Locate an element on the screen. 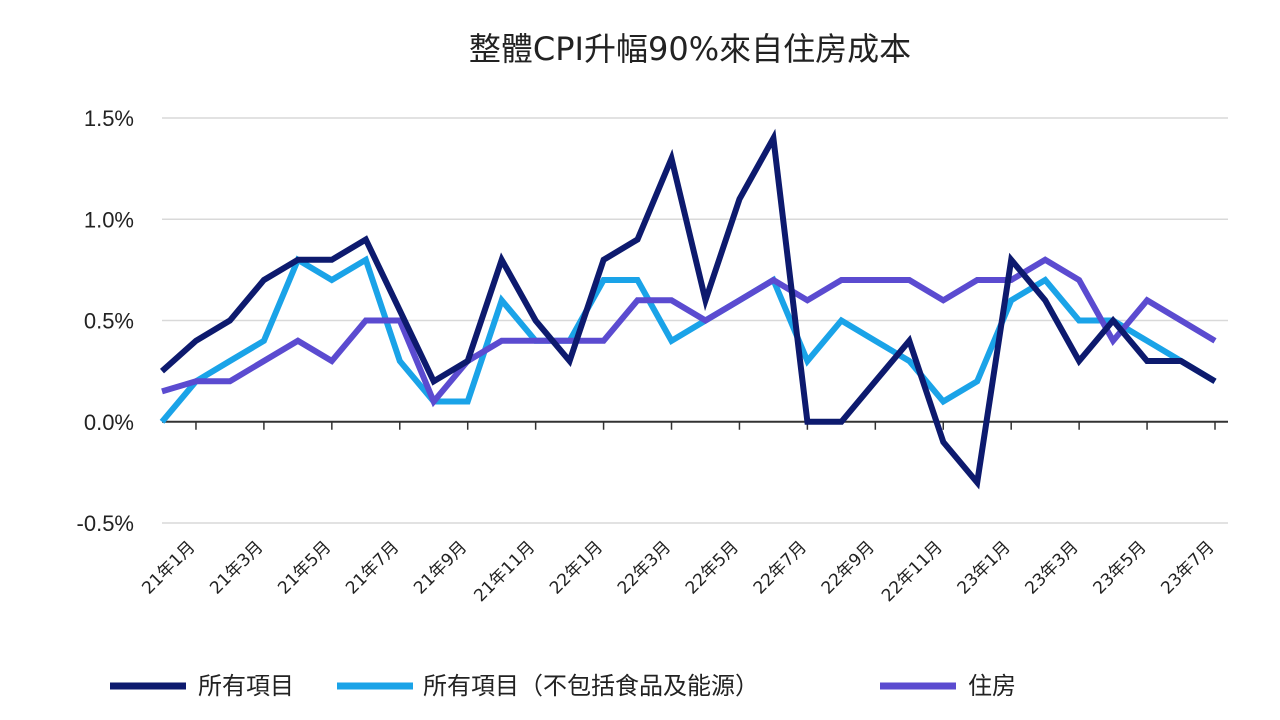 The width and height of the screenshot is (1280, 720). x-tick-label: 23年5月 is located at coordinates (1119, 567).